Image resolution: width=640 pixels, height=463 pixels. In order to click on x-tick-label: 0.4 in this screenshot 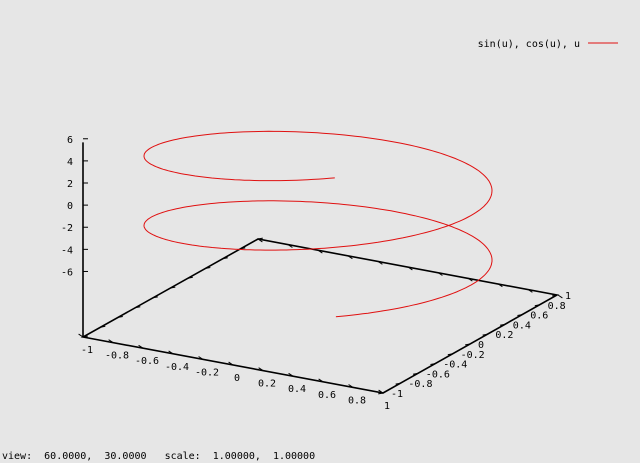, I will do `click(297, 389)`.